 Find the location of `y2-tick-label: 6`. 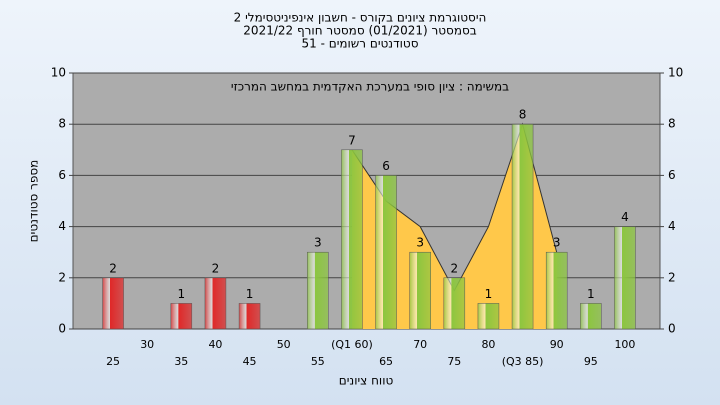

y2-tick-label: 6 is located at coordinates (672, 175).